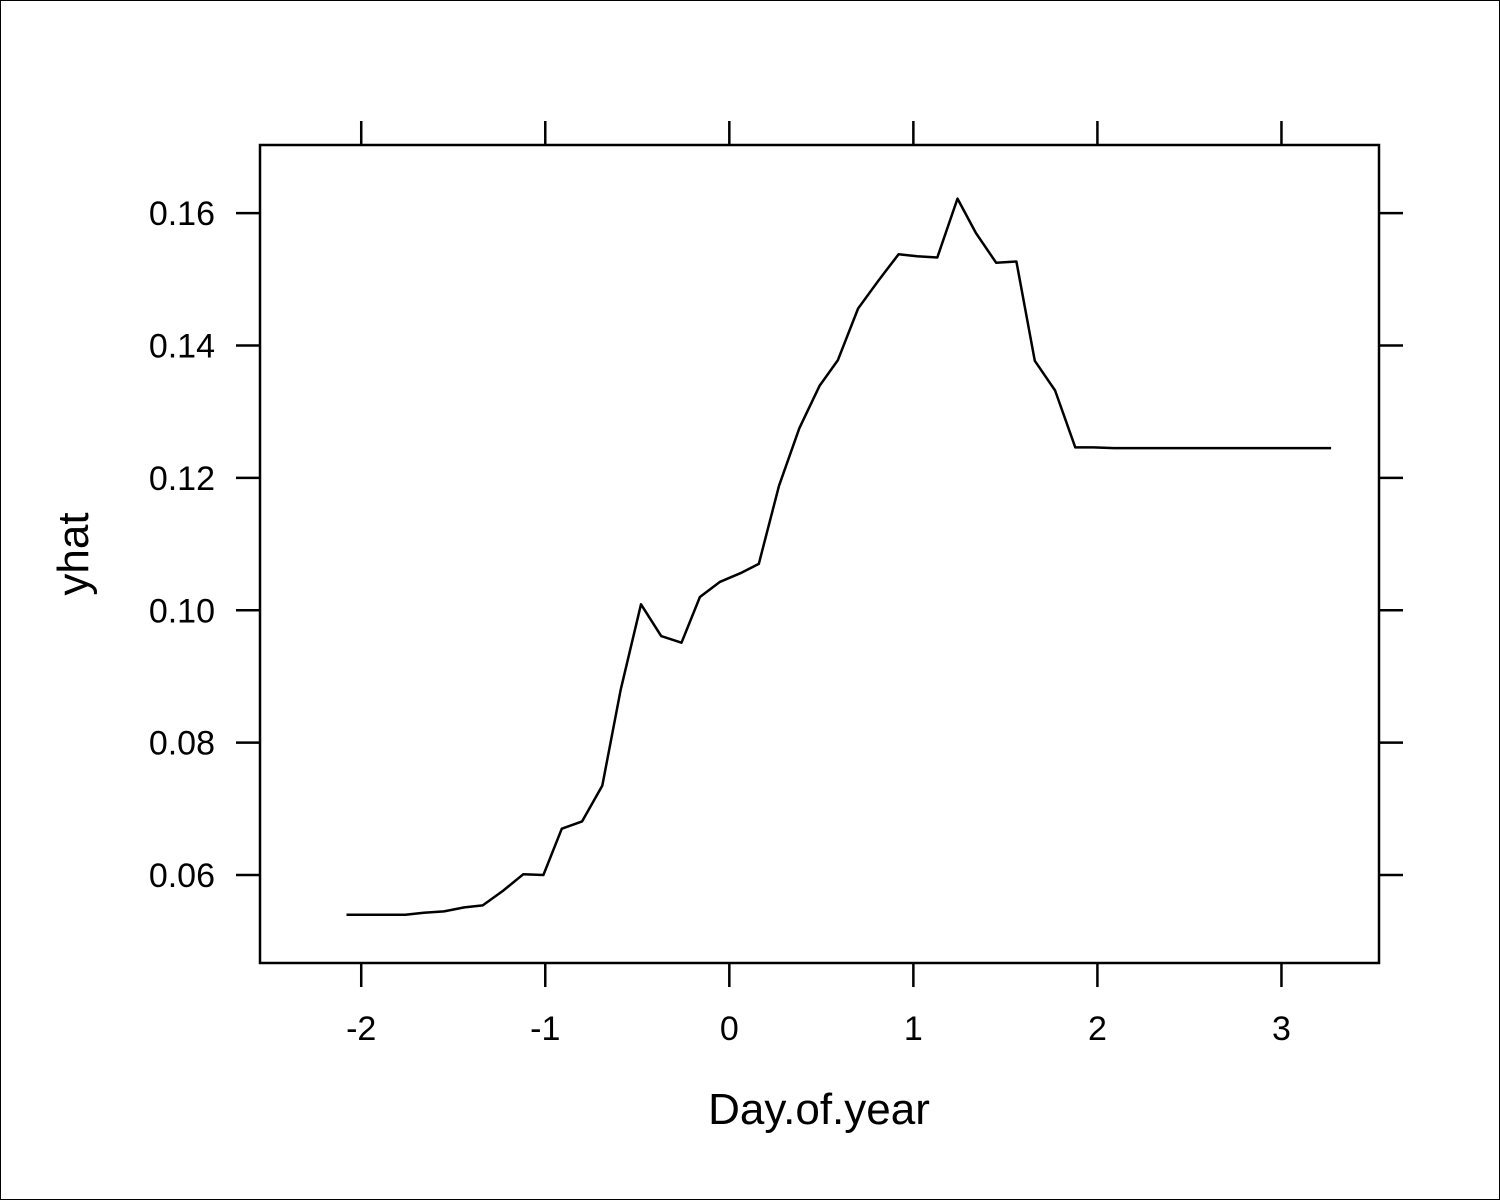 The height and width of the screenshot is (1200, 1500). Describe the element at coordinates (73, 553) in the screenshot. I see `y-axis-title: yhat` at that location.